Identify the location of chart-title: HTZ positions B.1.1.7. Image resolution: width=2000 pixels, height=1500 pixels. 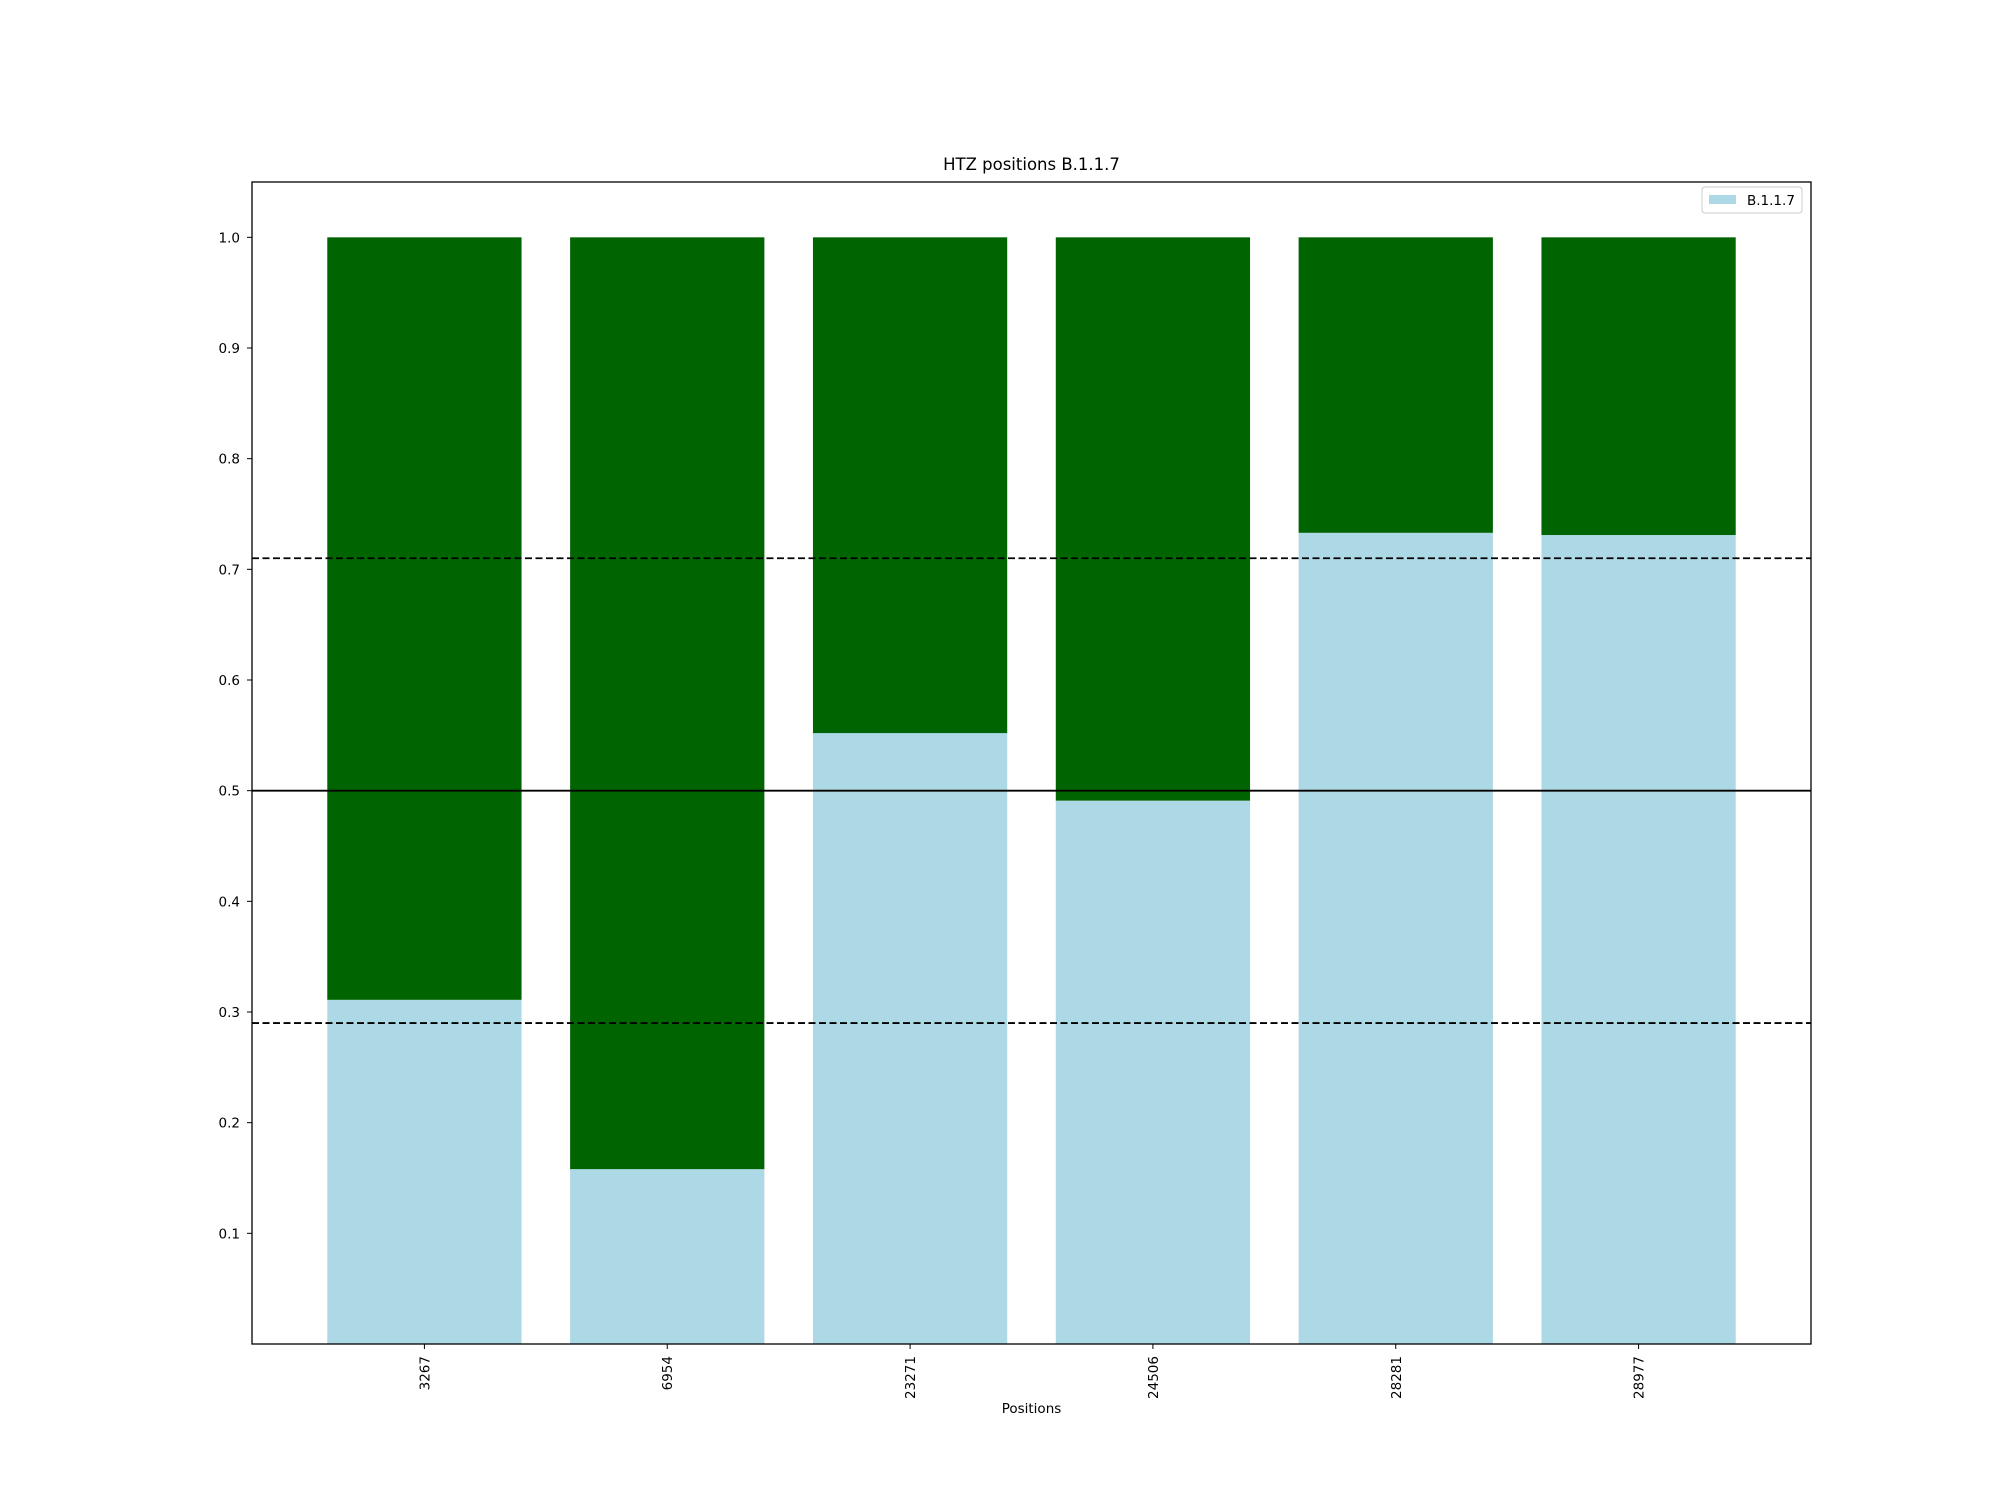
(1031, 164).